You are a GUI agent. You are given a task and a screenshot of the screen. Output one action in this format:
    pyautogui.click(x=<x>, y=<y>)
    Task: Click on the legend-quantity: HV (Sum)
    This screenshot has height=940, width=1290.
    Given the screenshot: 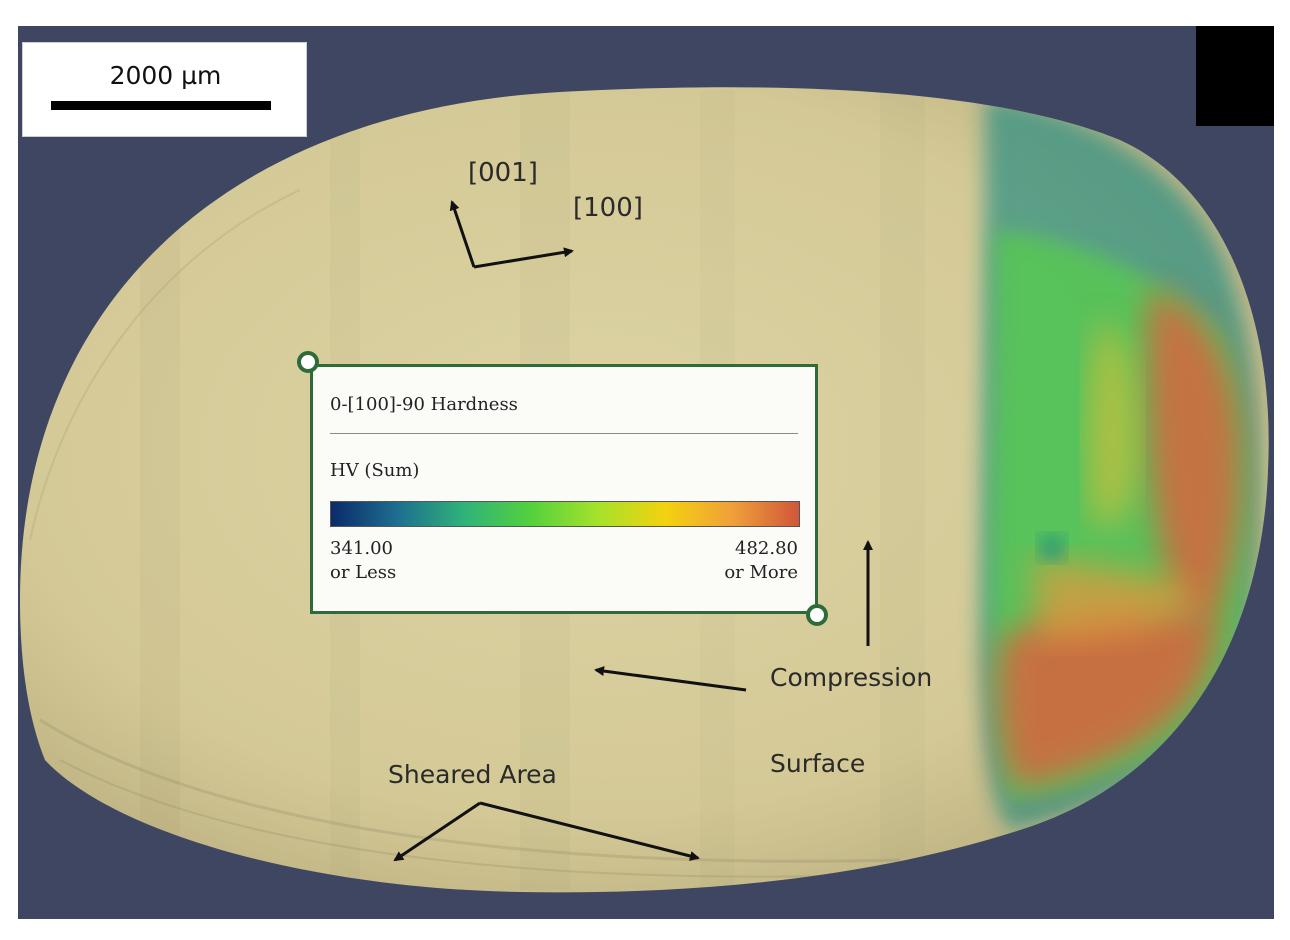 What is the action you would take?
    pyautogui.click(x=374, y=470)
    